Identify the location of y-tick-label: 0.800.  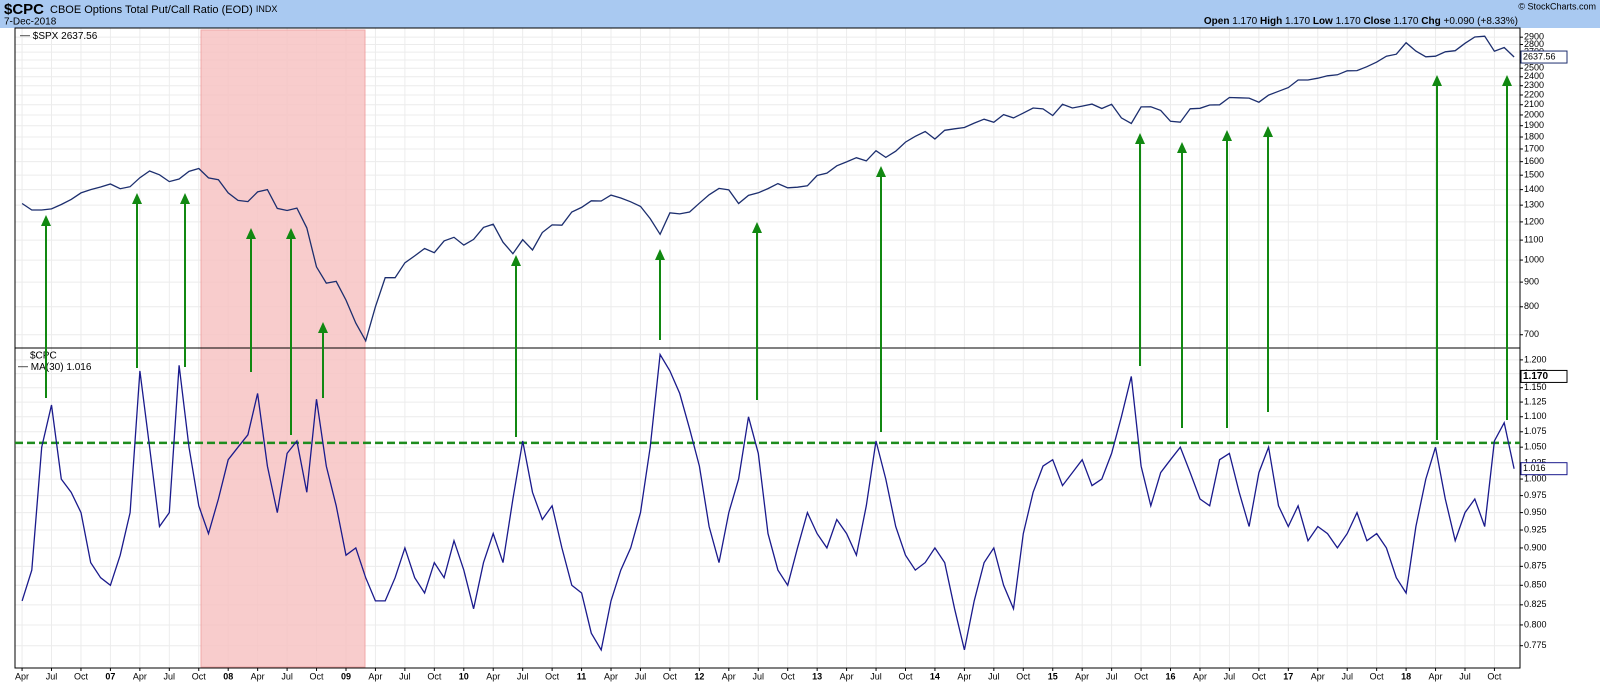
(1535, 624).